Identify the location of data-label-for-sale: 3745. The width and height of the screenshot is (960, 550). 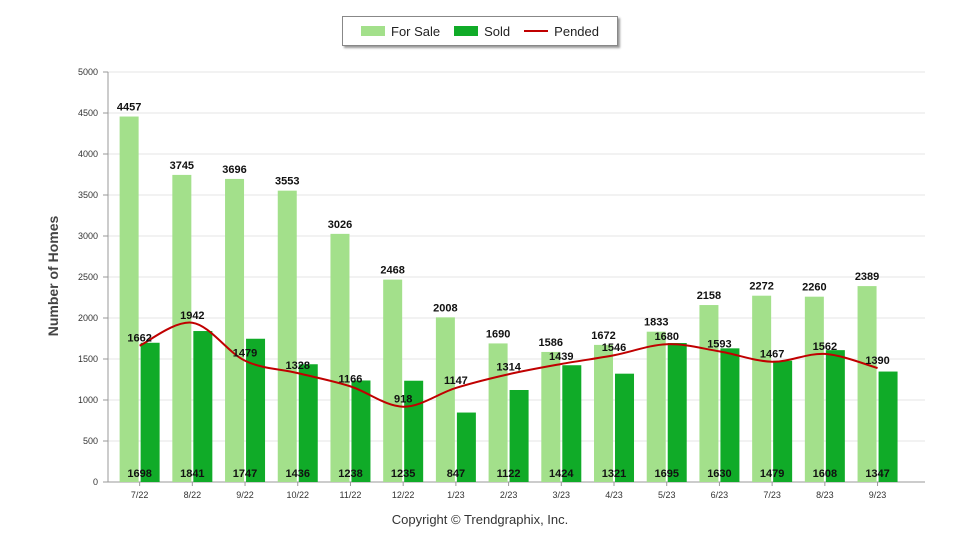
(182, 166).